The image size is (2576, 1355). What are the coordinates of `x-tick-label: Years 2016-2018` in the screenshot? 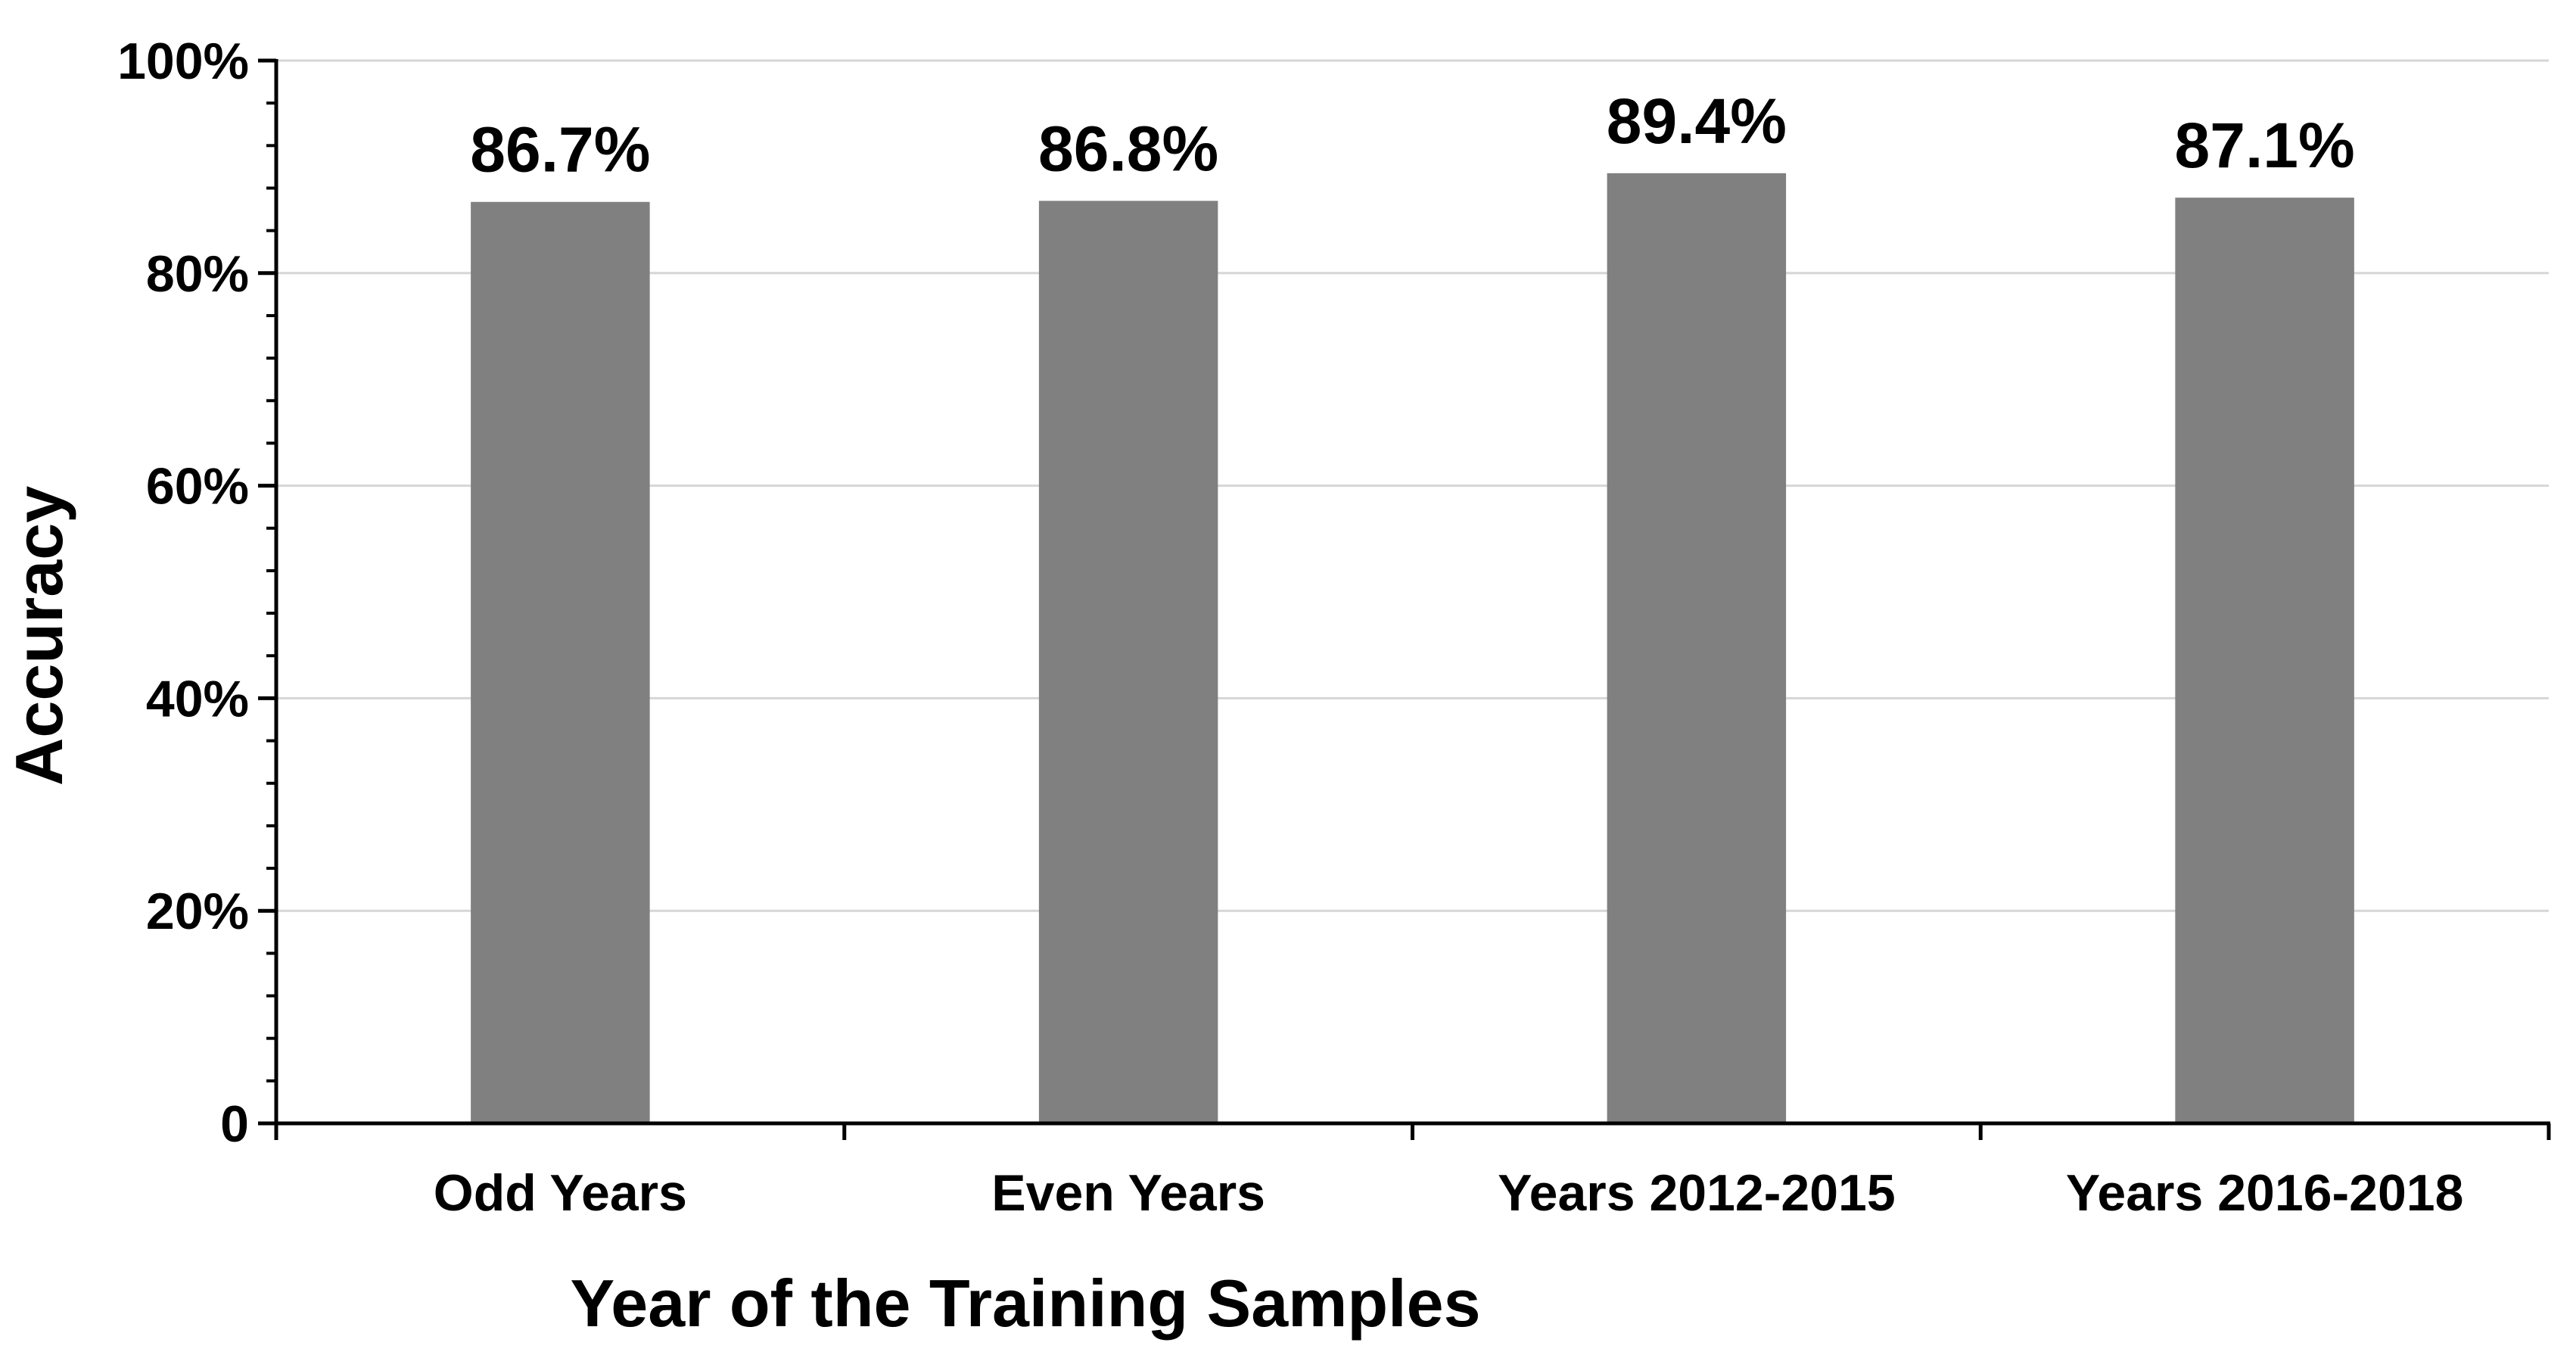 It's located at (2265, 1193).